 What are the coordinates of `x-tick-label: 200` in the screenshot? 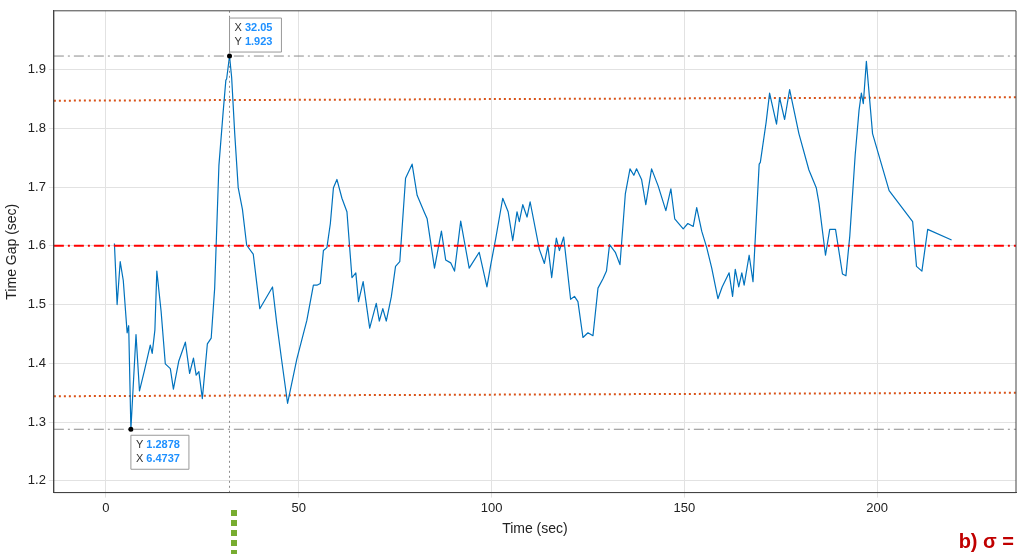 It's located at (877, 507).